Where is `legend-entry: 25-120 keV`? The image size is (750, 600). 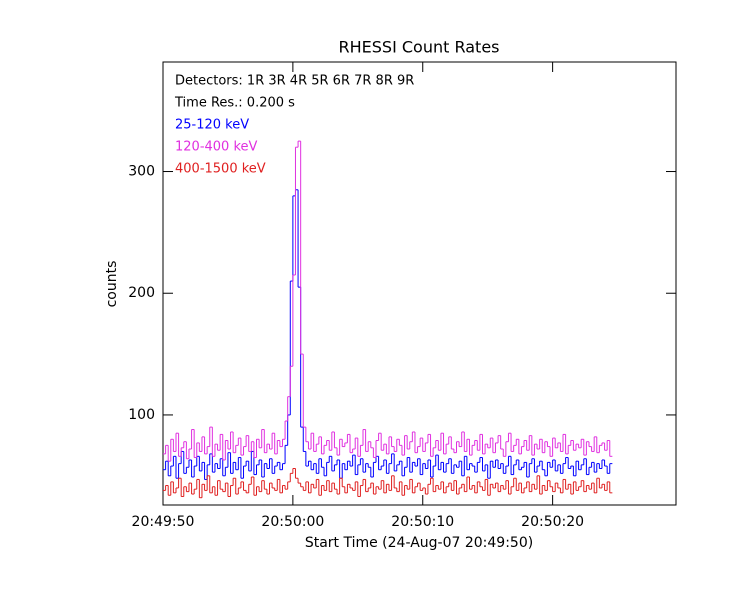
legend-entry: 25-120 keV is located at coordinates (212, 125).